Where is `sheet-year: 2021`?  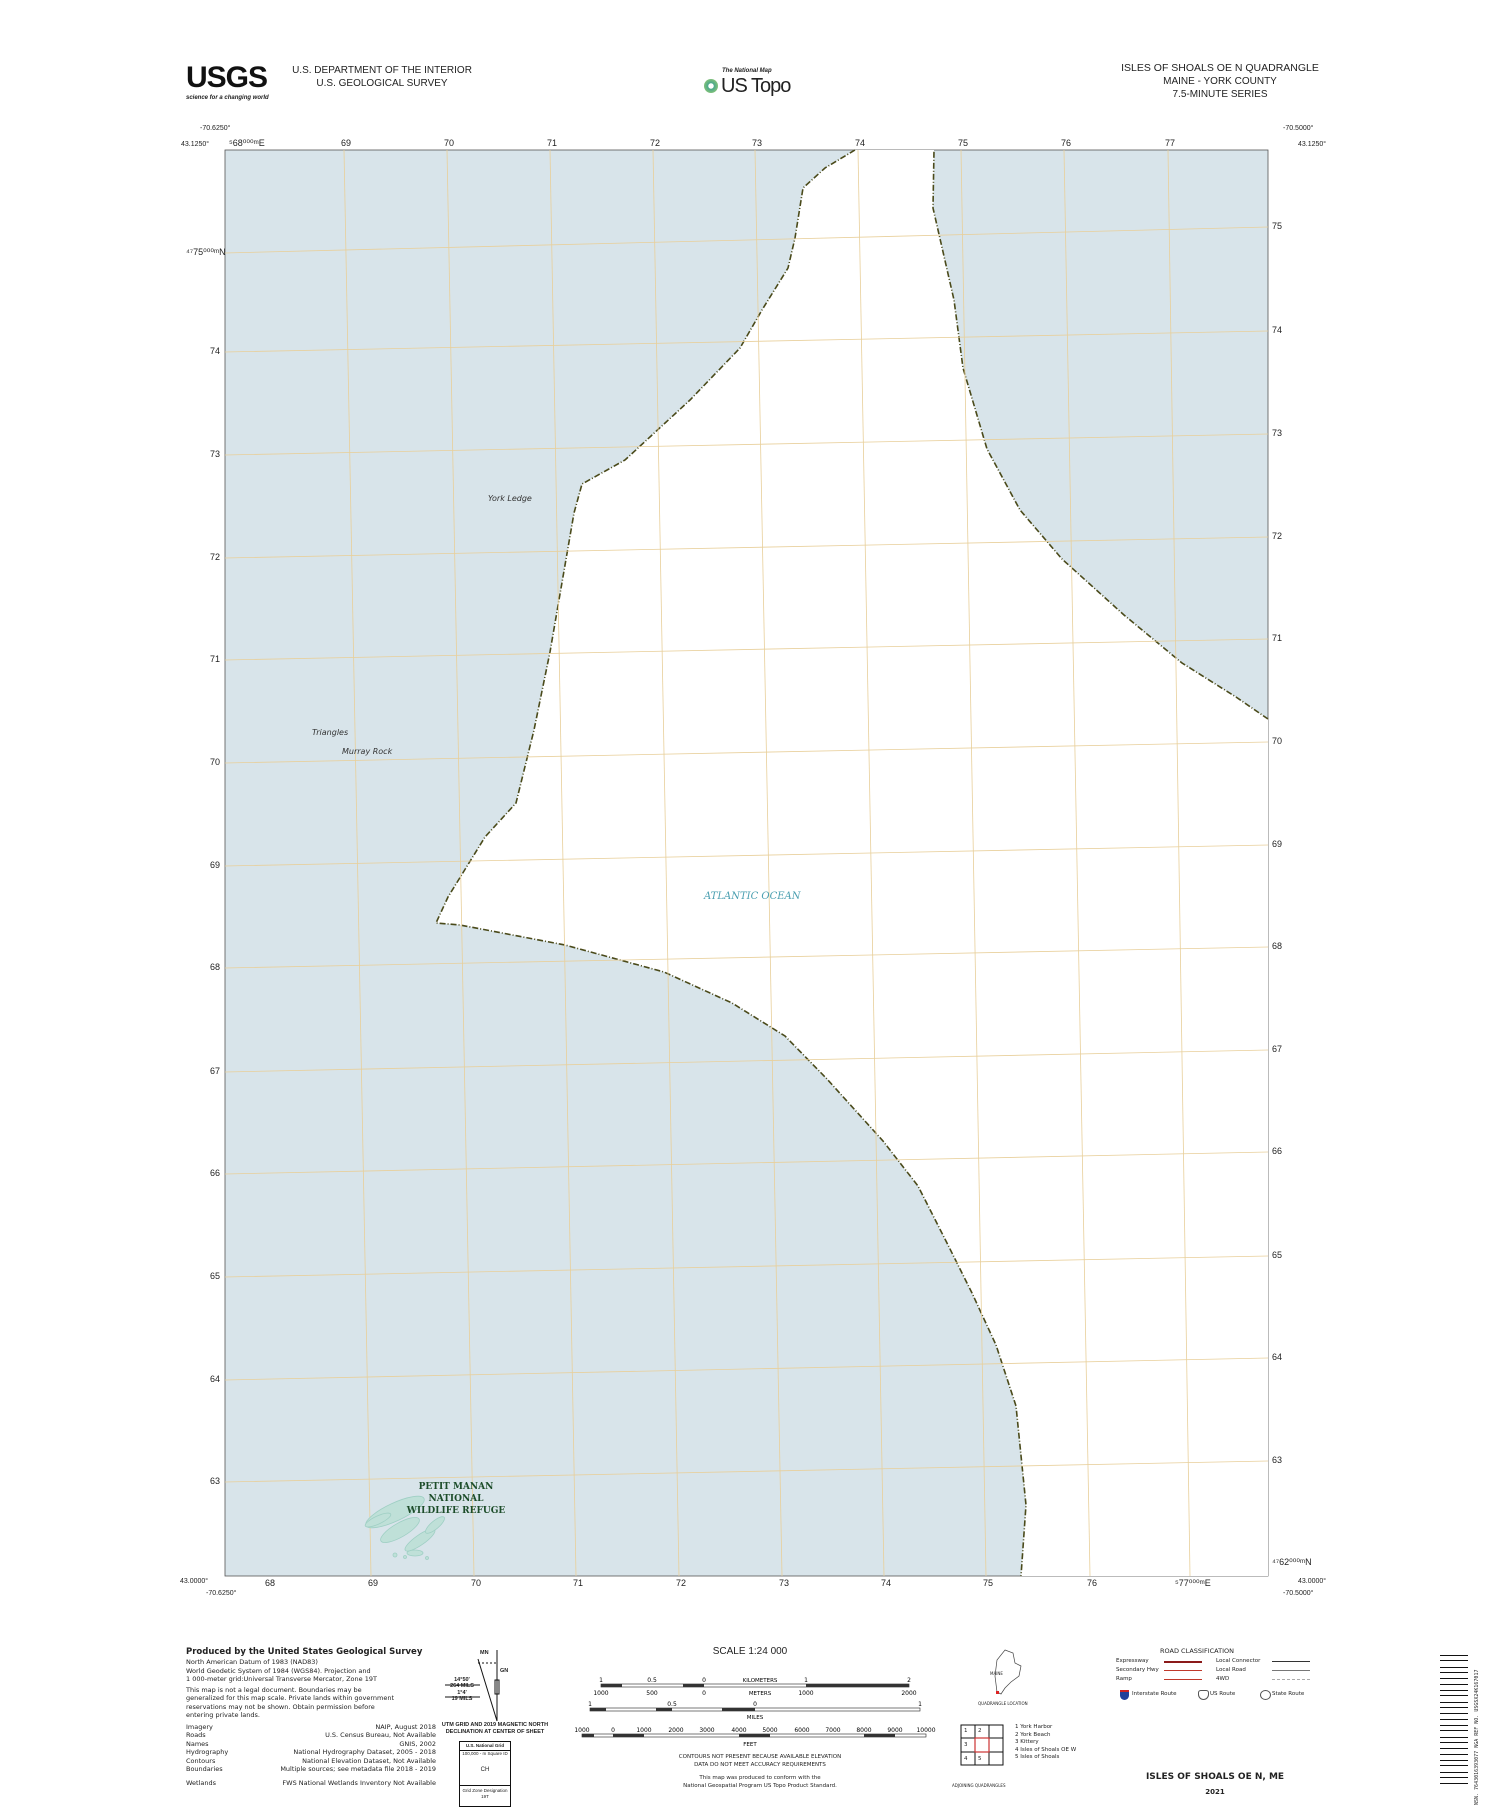
sheet-year: 2021 is located at coordinates (1215, 1792).